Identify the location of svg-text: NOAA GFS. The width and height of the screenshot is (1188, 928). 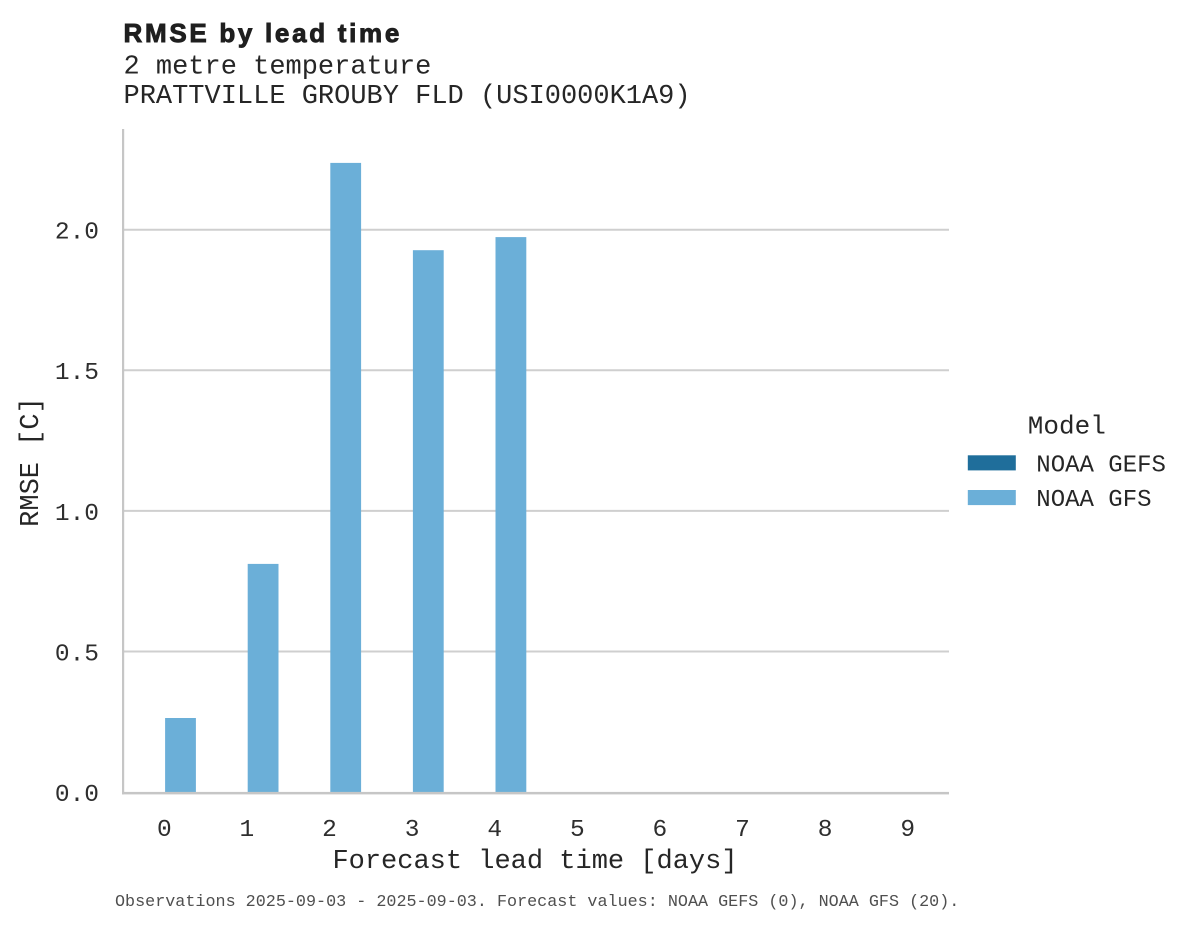
(1093, 500).